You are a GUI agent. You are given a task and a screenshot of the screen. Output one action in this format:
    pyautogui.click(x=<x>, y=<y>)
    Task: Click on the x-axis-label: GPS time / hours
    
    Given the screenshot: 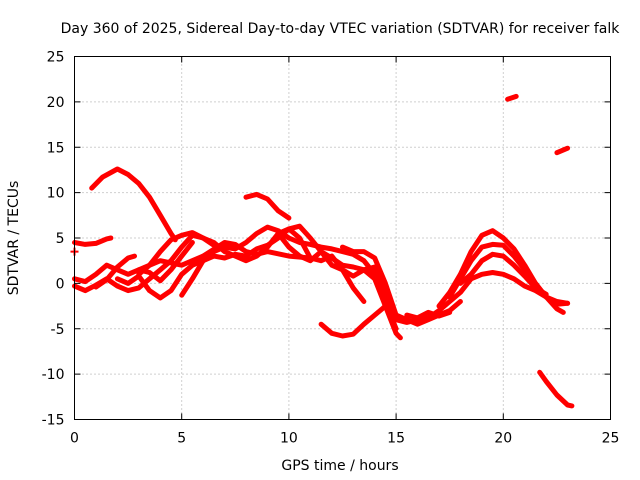 What is the action you would take?
    pyautogui.click(x=339, y=466)
    